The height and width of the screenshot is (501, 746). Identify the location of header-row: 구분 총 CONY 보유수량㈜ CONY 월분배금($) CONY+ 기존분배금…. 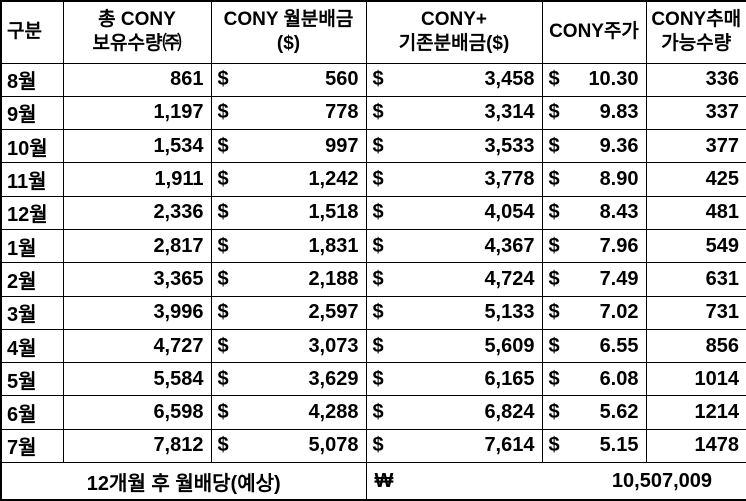
(373, 32).